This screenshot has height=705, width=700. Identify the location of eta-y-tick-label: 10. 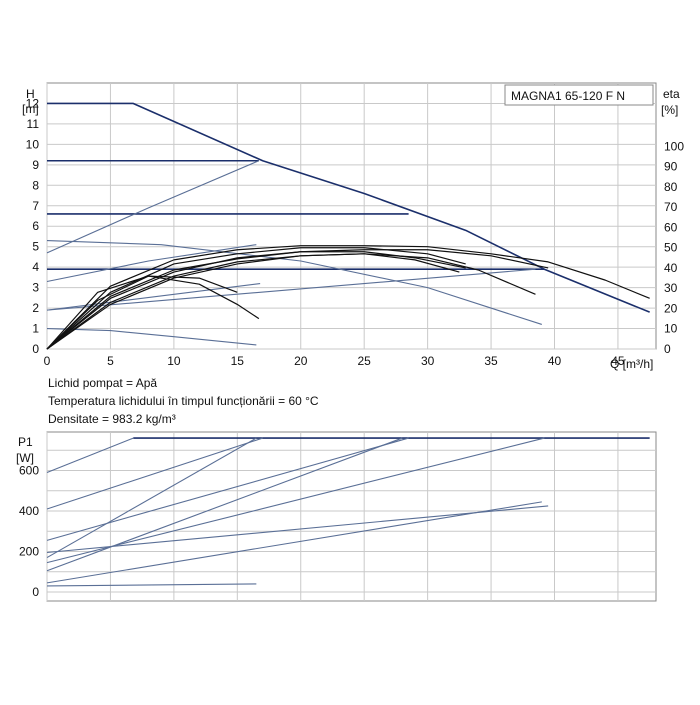
(671, 329).